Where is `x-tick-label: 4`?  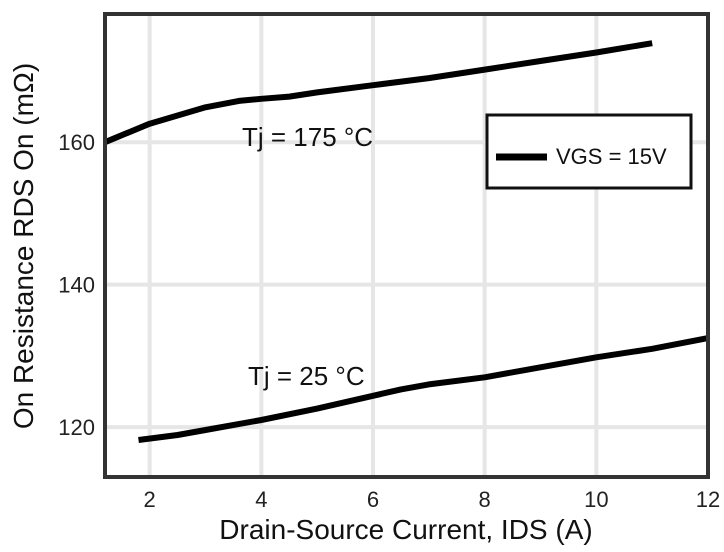
x-tick-label: 4 is located at coordinates (261, 499).